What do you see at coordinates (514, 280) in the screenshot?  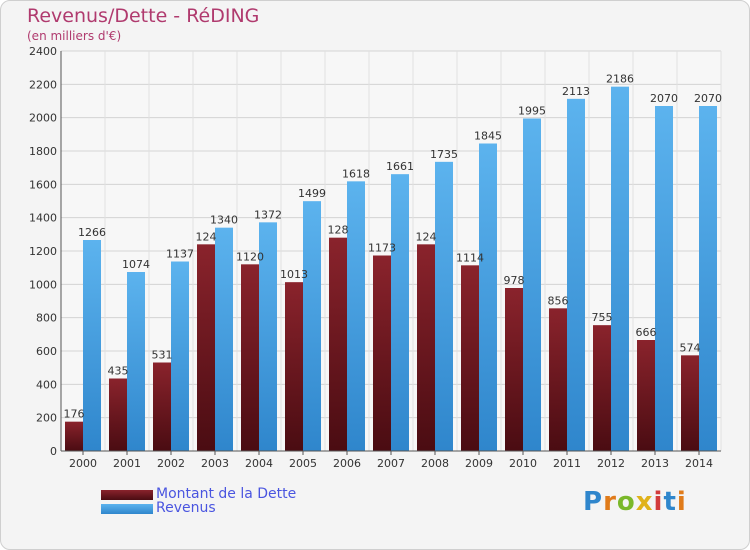 I see `data-label-debt: 978` at bounding box center [514, 280].